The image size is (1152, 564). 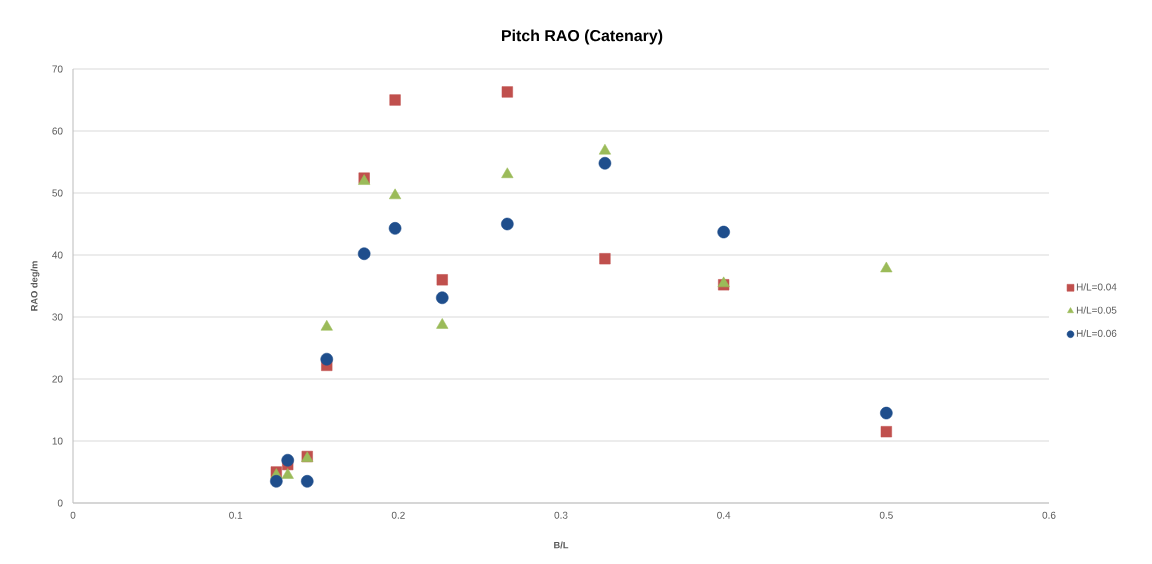 What do you see at coordinates (1096, 333) in the screenshot?
I see `legend-label: H/L=0.06` at bounding box center [1096, 333].